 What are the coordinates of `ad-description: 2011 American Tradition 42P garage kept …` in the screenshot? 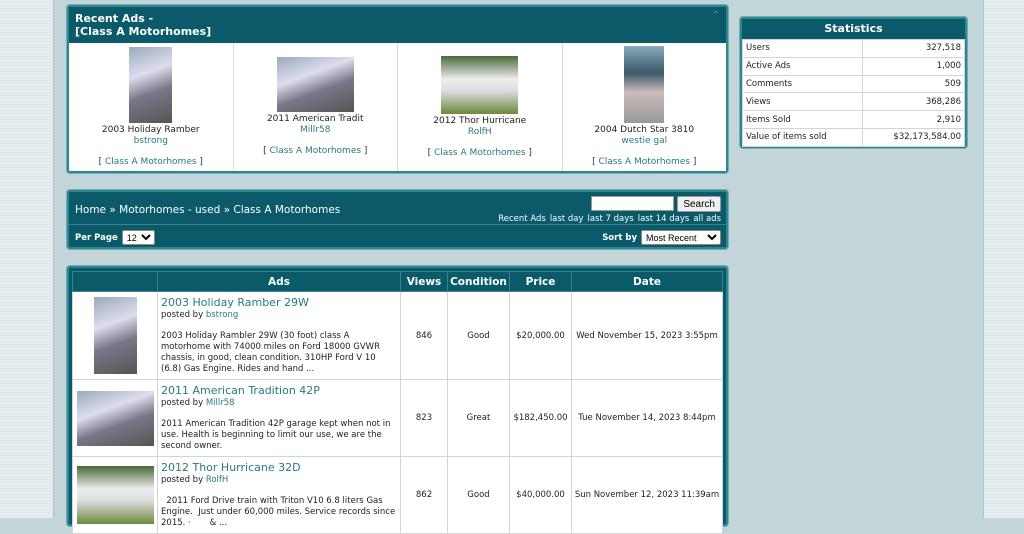 It's located at (276, 435).